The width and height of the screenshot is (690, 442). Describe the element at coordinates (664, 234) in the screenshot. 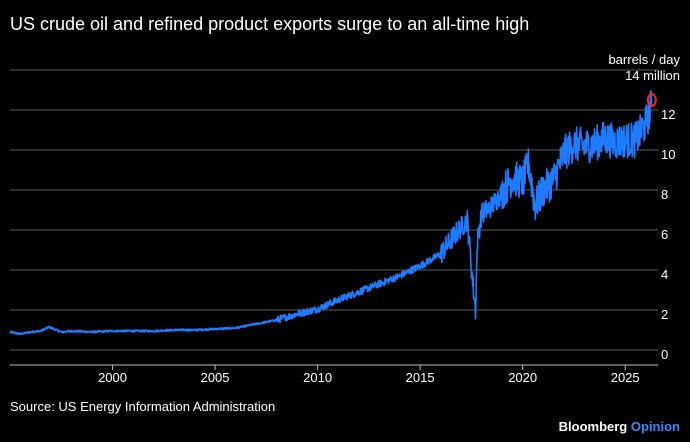

I see `y-tick-label-6: 6` at that location.